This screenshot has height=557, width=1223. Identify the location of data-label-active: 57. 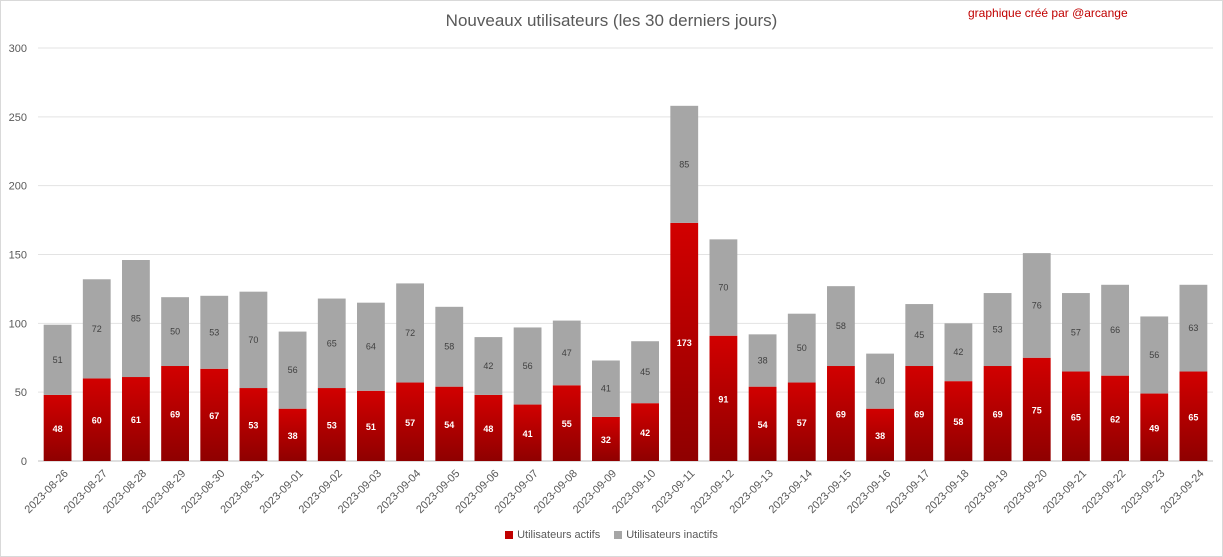
(802, 423).